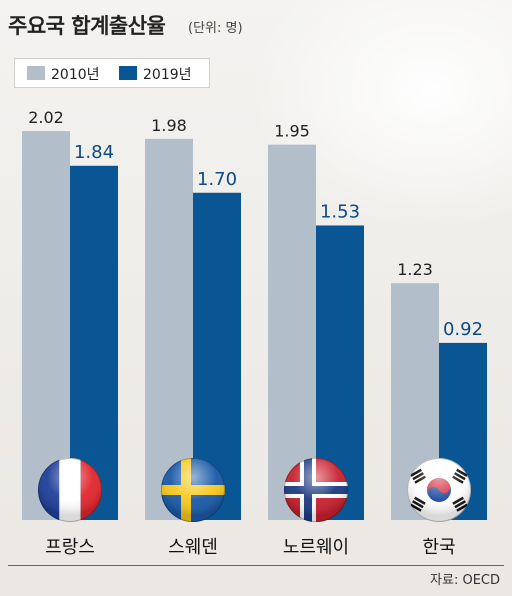 This screenshot has height=596, width=512. I want to click on category-label-0: 프랑스, so click(70, 547).